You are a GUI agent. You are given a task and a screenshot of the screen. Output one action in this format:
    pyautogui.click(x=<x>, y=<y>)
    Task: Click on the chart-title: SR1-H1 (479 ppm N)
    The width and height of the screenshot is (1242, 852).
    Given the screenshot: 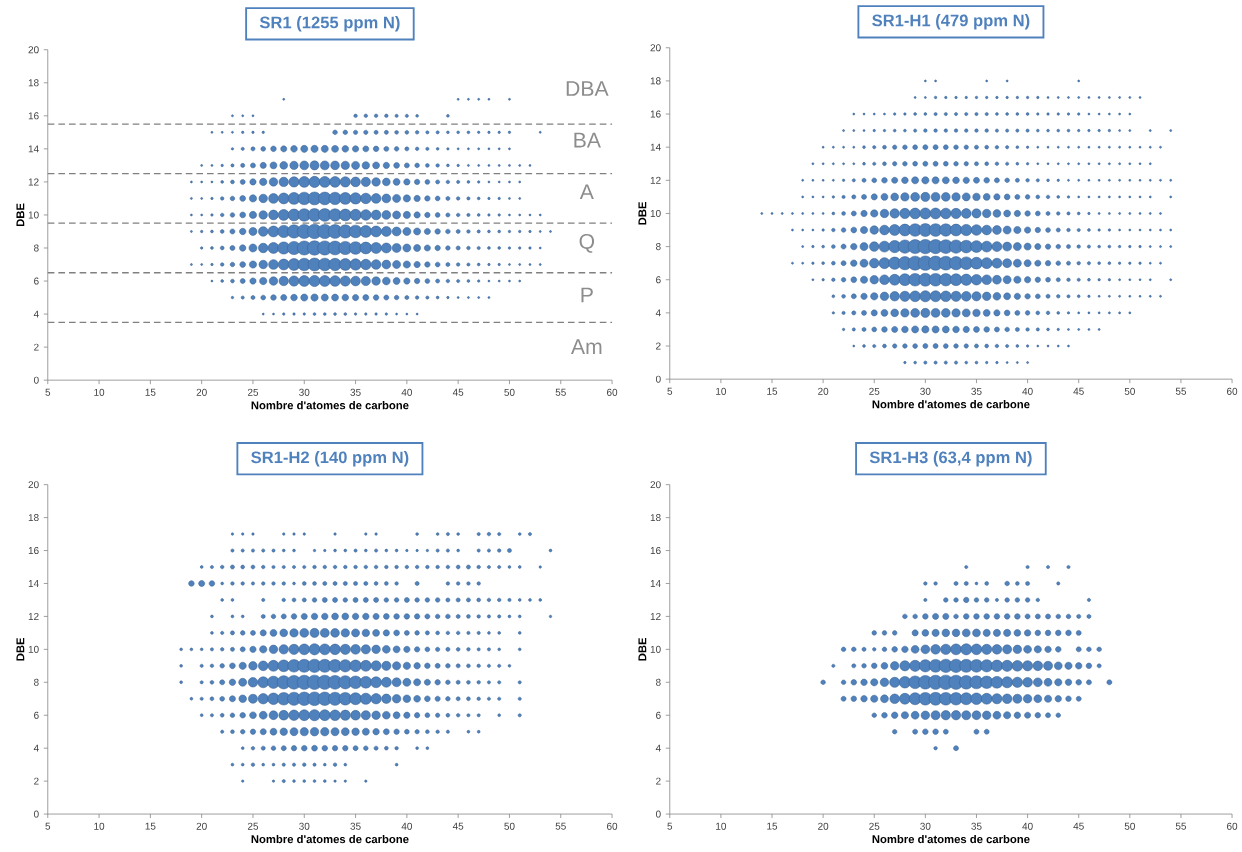 What is the action you would take?
    pyautogui.click(x=951, y=22)
    